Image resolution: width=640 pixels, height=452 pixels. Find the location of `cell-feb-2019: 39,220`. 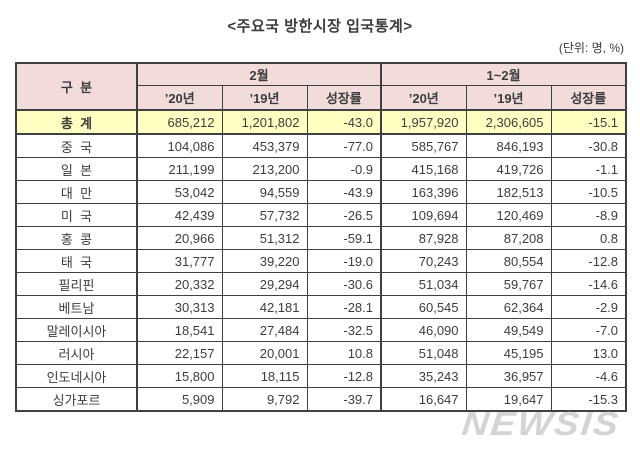

cell-feb-2019: 39,220 is located at coordinates (264, 261).